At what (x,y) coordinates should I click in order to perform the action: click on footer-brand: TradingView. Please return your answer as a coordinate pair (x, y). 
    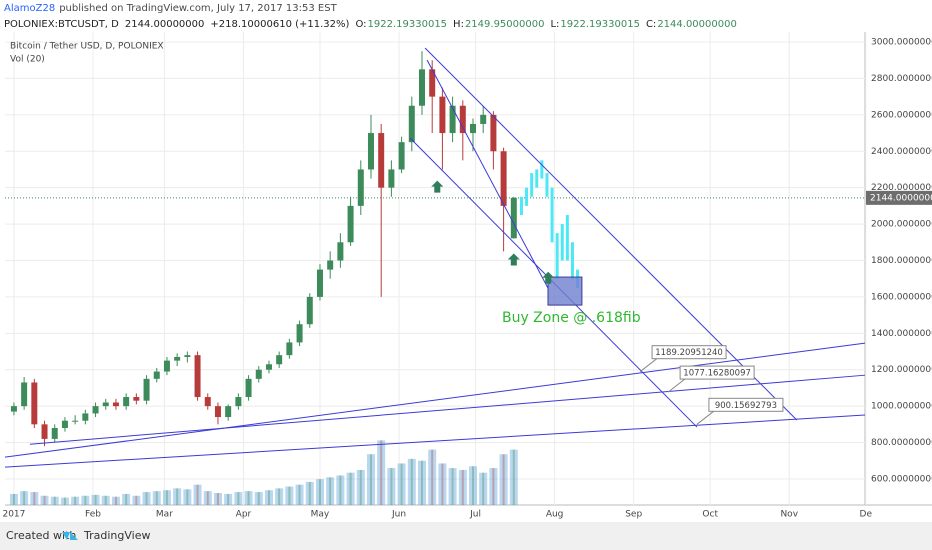
    Looking at the image, I should click on (116, 535).